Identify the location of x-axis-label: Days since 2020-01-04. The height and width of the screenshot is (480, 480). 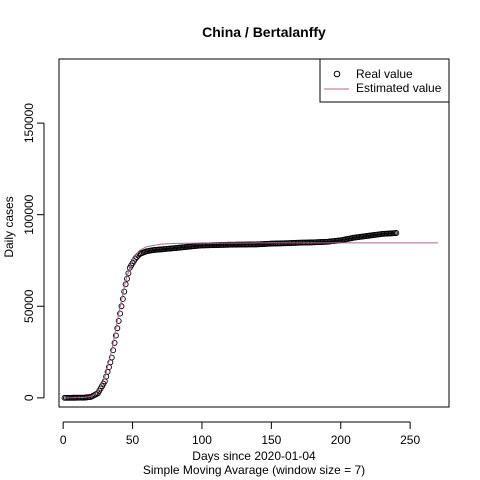
(254, 456).